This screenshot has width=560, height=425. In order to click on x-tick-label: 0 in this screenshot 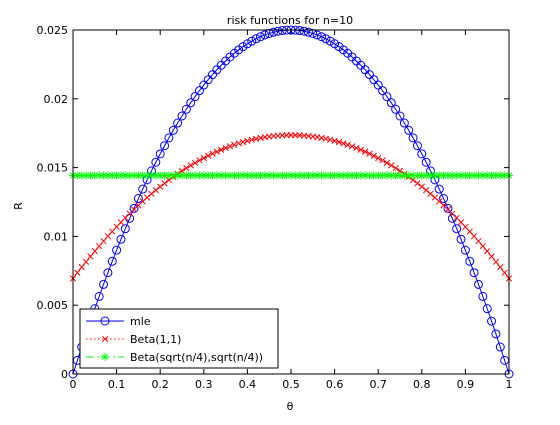, I will do `click(73, 384)`.